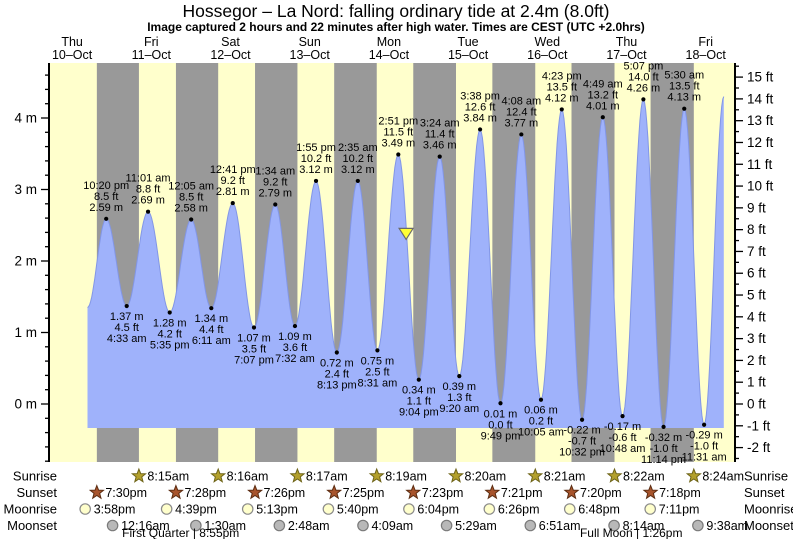 The image size is (793, 539). What do you see at coordinates (275, 172) in the screenshot?
I see `tide-high-label-line: 1:34 am` at bounding box center [275, 172].